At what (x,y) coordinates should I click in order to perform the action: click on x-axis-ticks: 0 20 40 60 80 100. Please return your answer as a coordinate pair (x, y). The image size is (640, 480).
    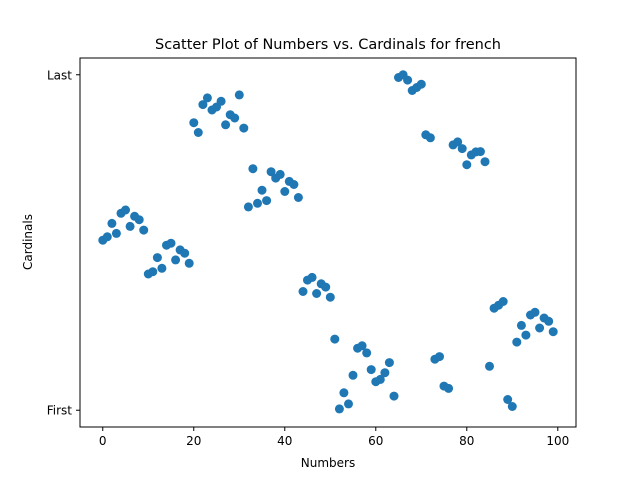
    Looking at the image, I should click on (334, 437).